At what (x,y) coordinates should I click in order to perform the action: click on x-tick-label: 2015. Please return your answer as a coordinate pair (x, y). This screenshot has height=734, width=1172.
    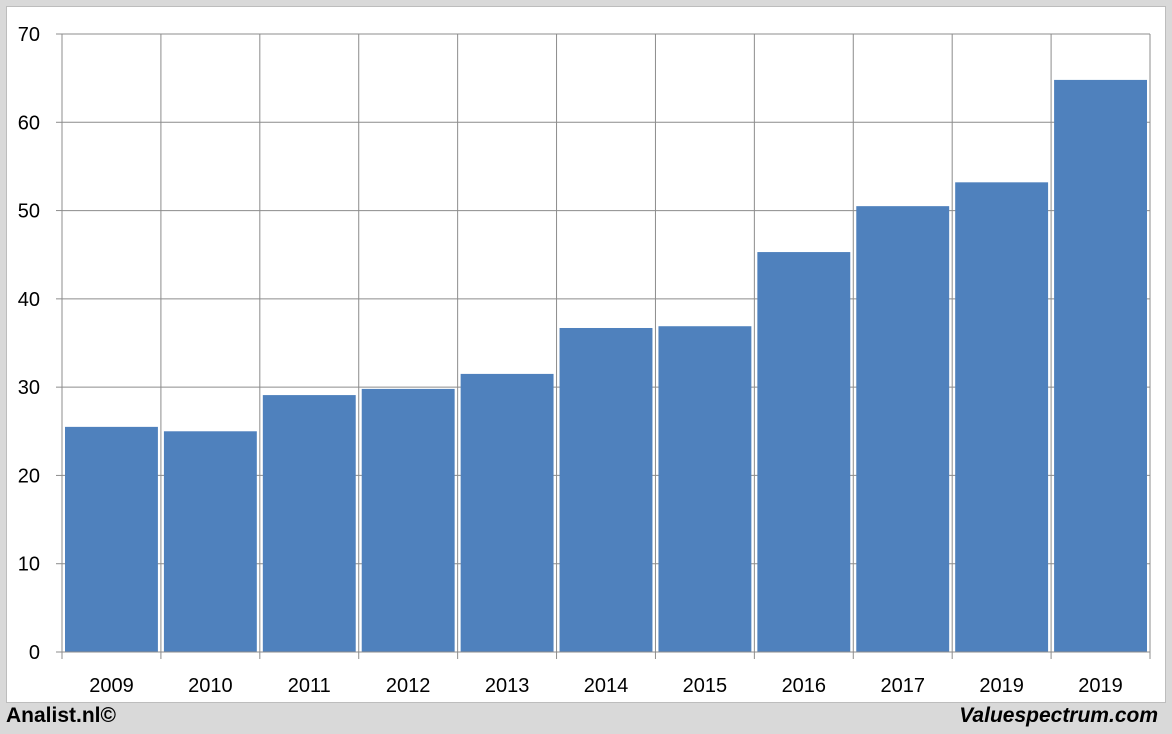
    Looking at the image, I should click on (705, 686).